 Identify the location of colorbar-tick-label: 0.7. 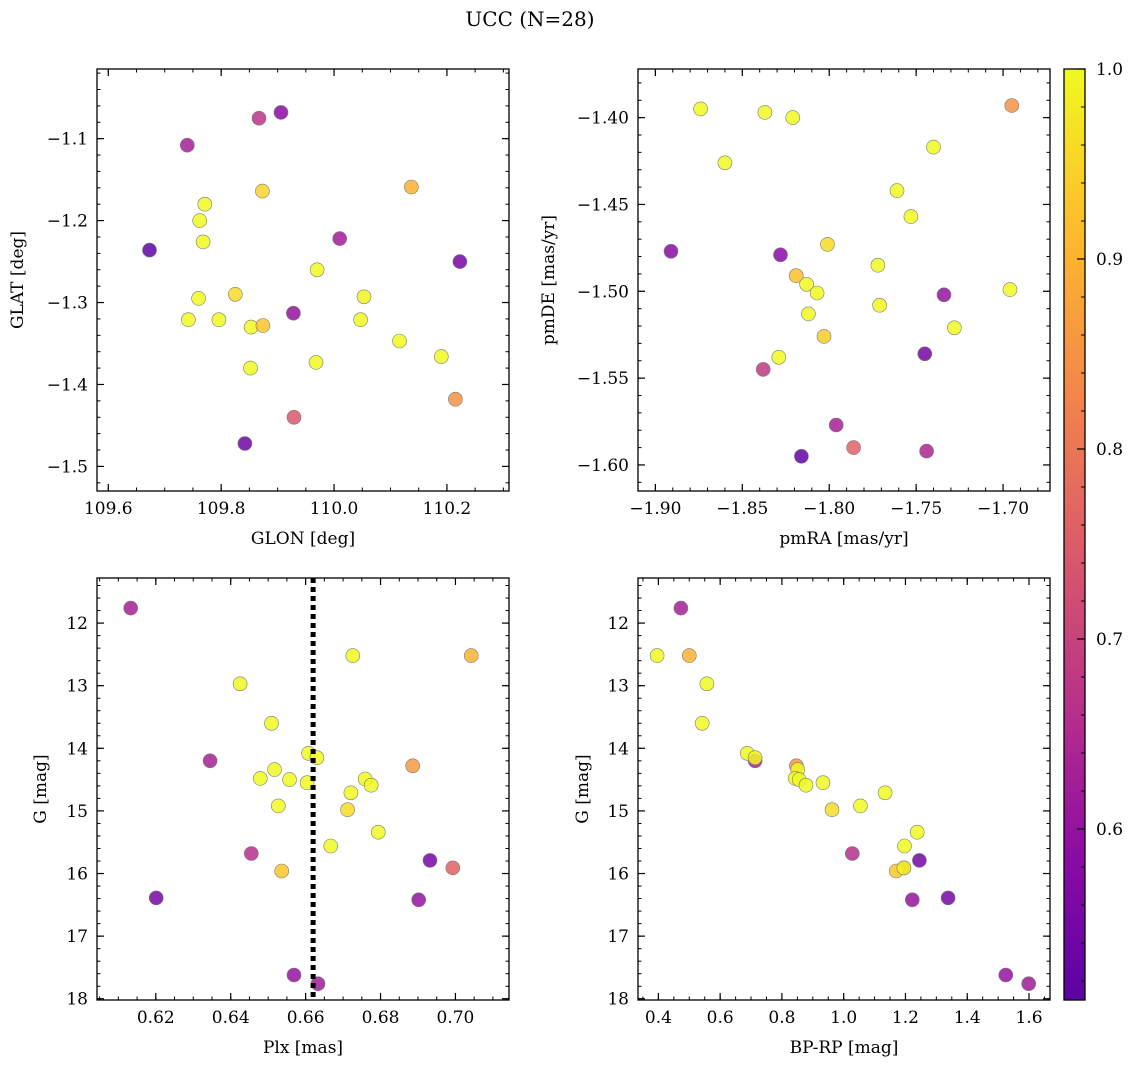
(1109, 640).